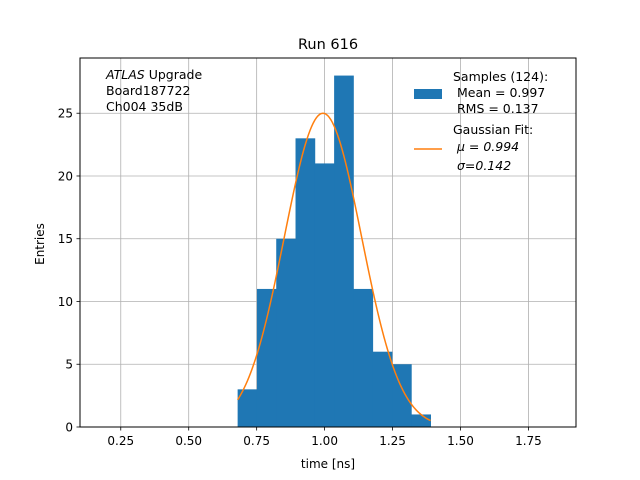 This screenshot has width=640, height=480. Describe the element at coordinates (69, 428) in the screenshot. I see `y-tick-label: 0` at that location.